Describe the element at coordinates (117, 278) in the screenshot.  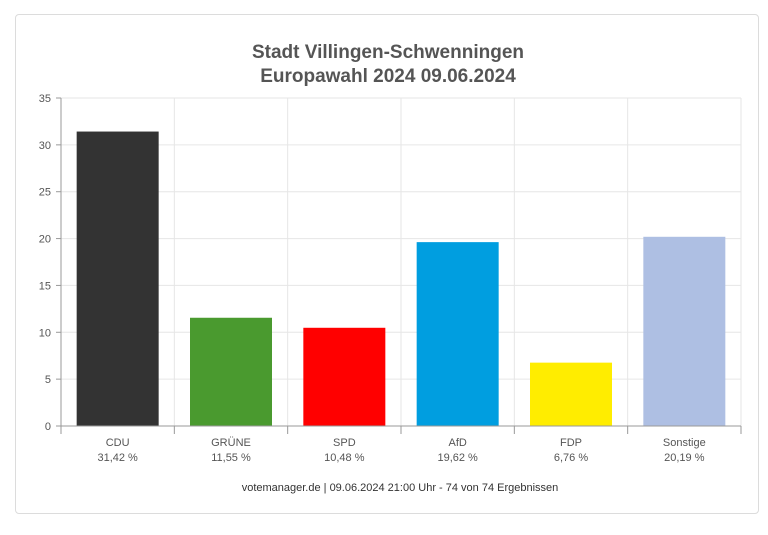
I see `bar-cdu` at that location.